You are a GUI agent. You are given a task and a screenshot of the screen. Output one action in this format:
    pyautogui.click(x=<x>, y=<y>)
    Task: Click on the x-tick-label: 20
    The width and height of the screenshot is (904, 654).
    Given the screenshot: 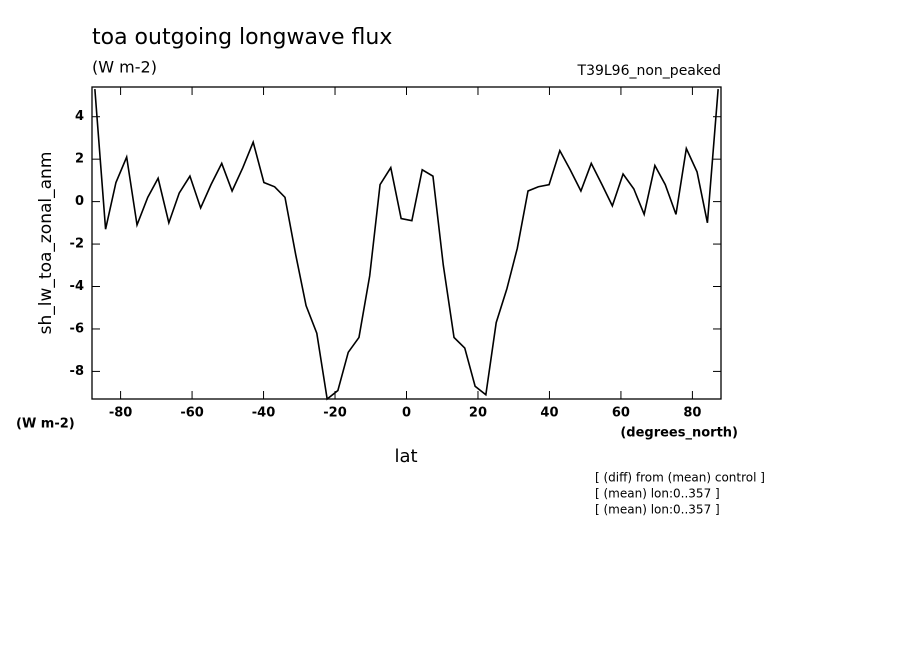 What is the action you would take?
    pyautogui.click(x=478, y=413)
    